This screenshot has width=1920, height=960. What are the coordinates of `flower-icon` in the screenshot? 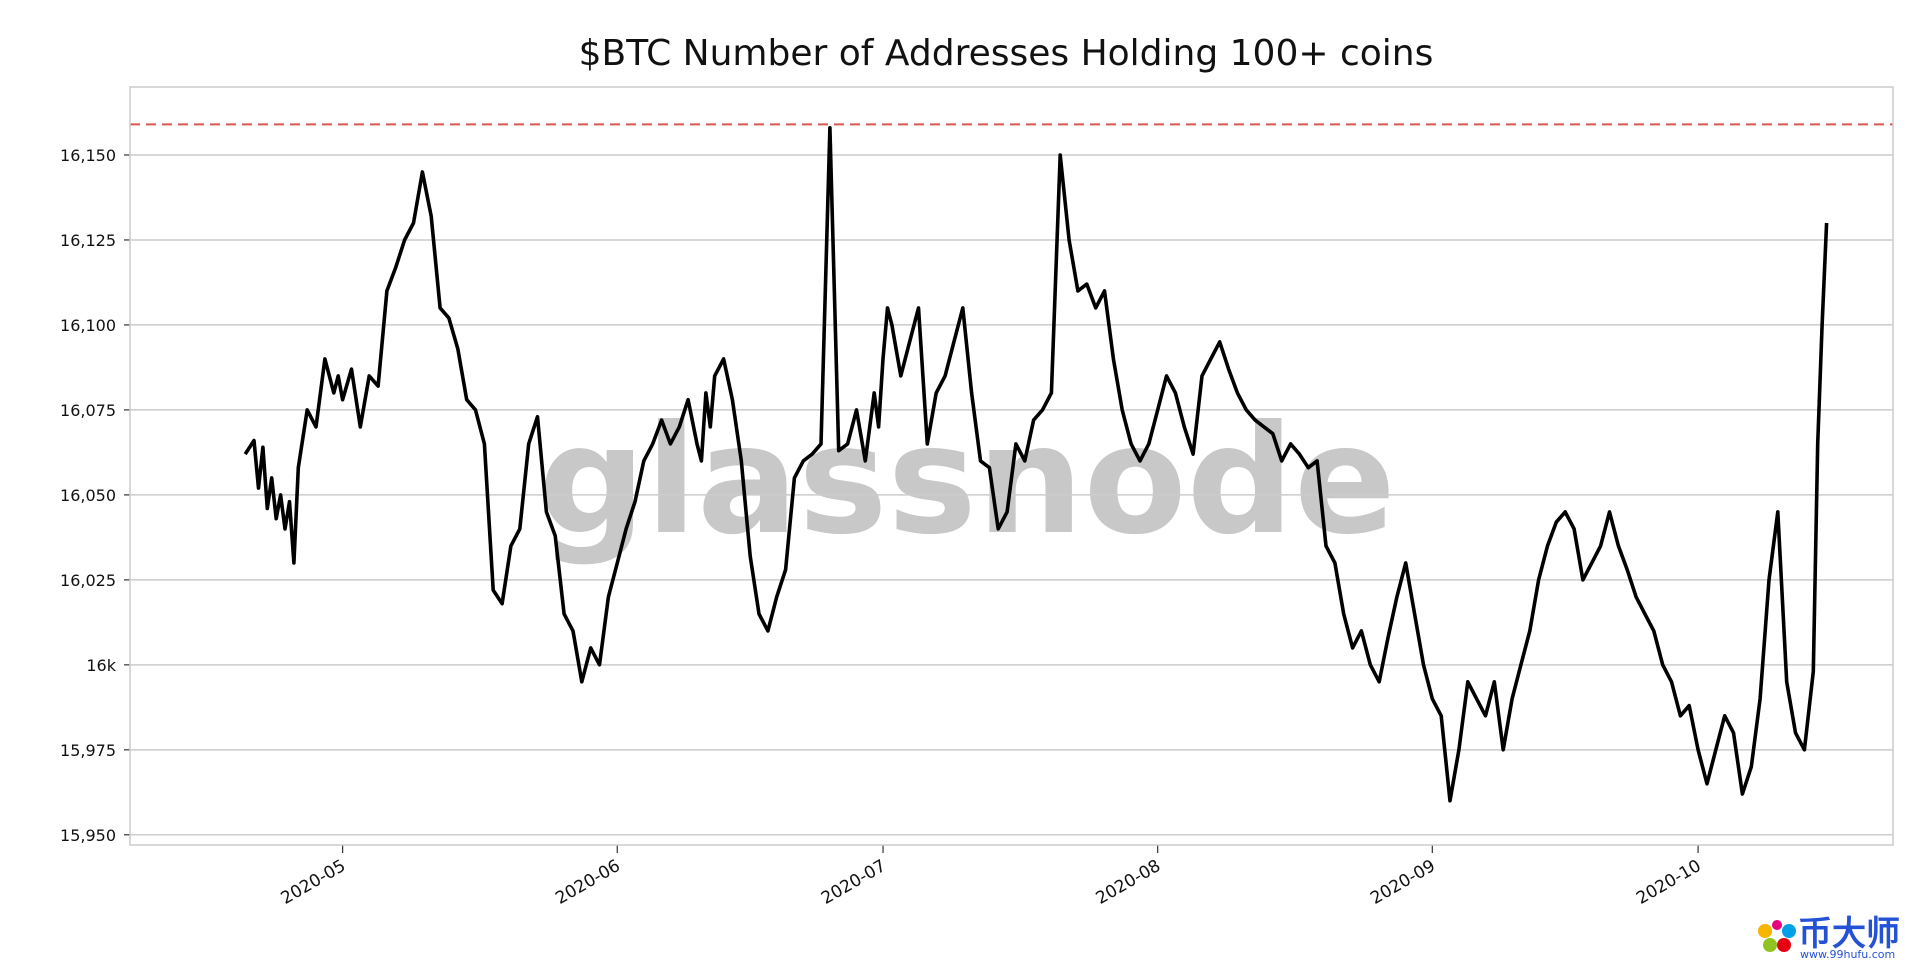 It's located at (1777, 936).